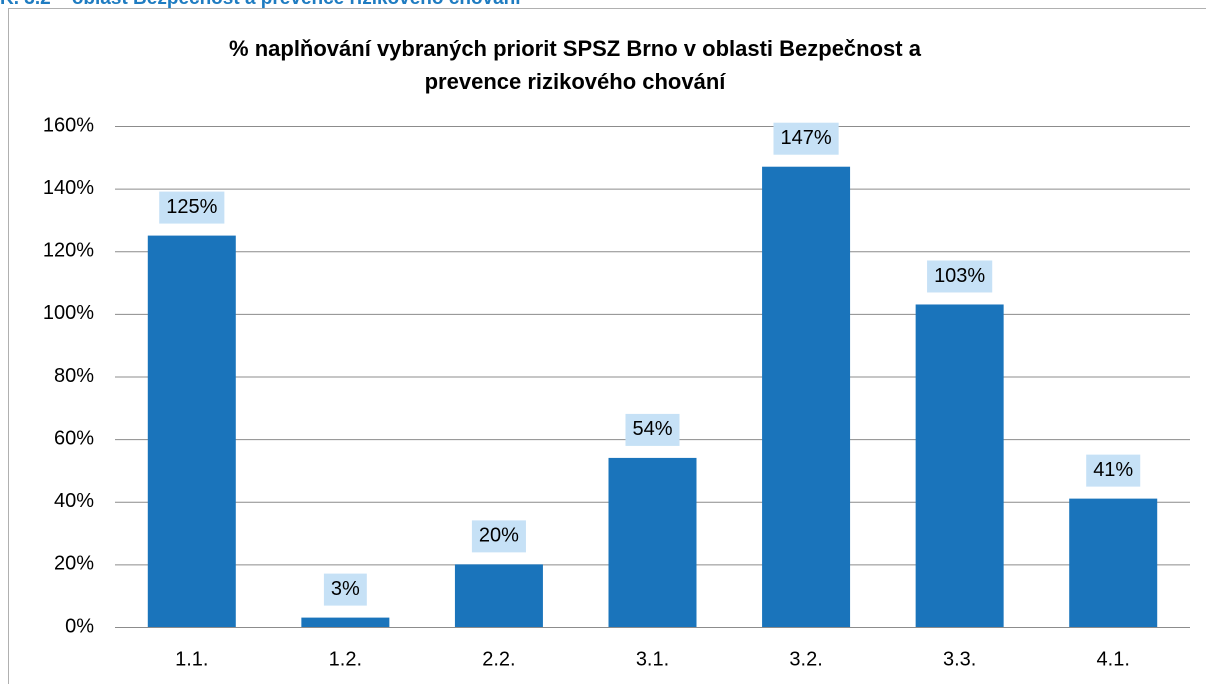  I want to click on chart-title: prevence rizikového chování, so click(576, 81).